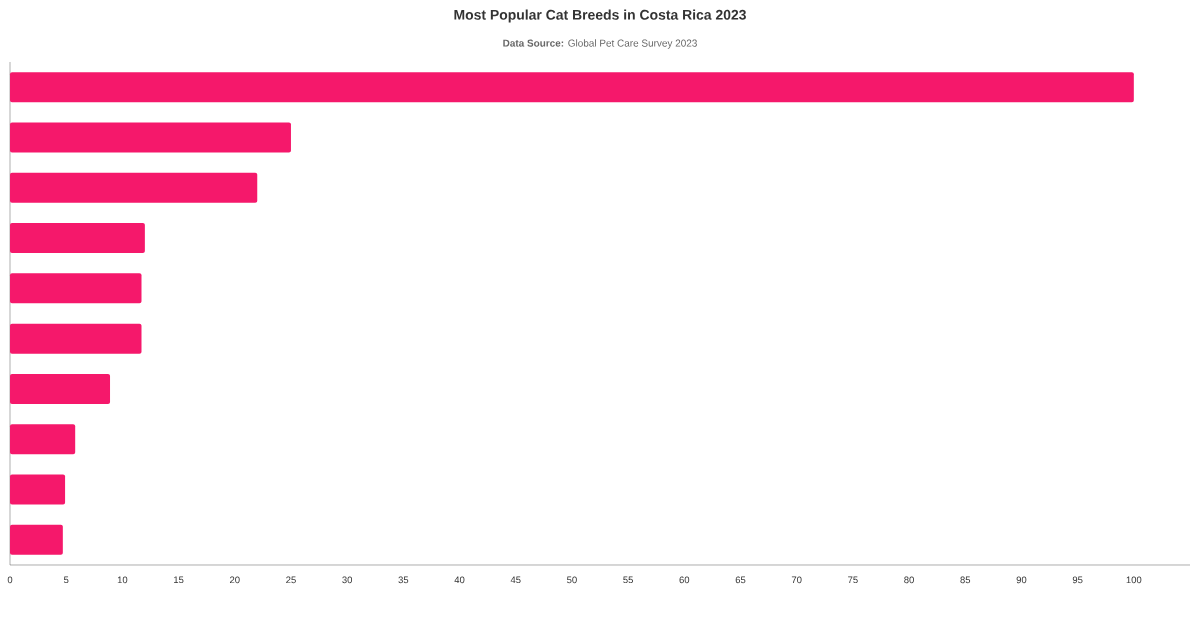  What do you see at coordinates (740, 580) in the screenshot?
I see `x-tick-label: 65` at bounding box center [740, 580].